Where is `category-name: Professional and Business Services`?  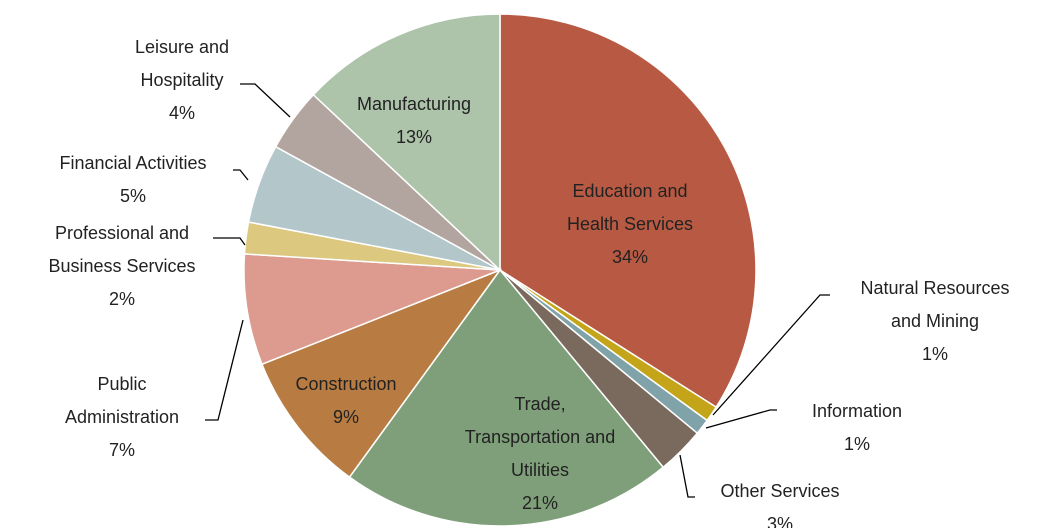 category-name: Professional and Business Services is located at coordinates (122, 249).